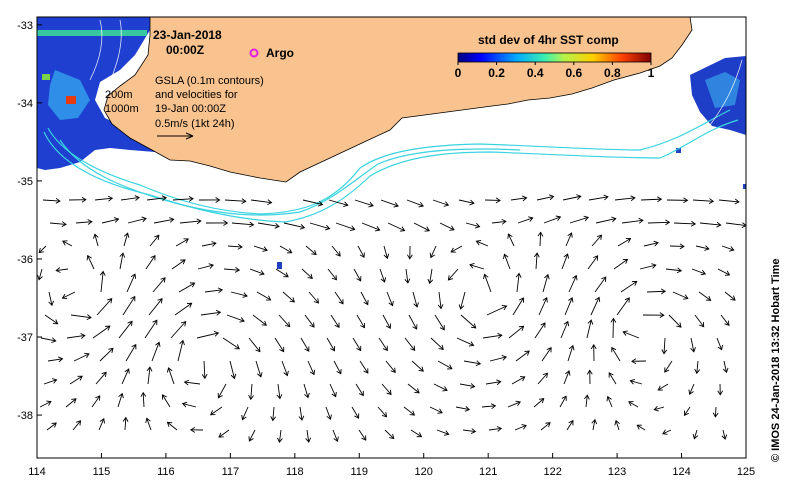  I want to click on argo-marker-icon, so click(254, 53).